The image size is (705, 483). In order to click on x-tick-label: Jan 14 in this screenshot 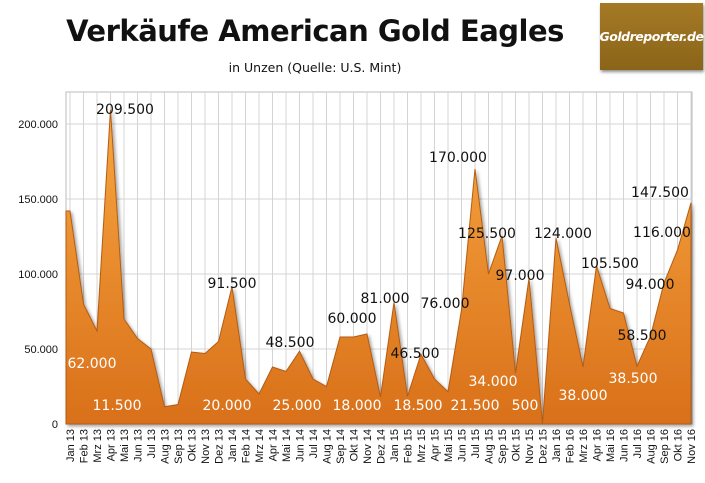, I will do `click(233, 445)`.